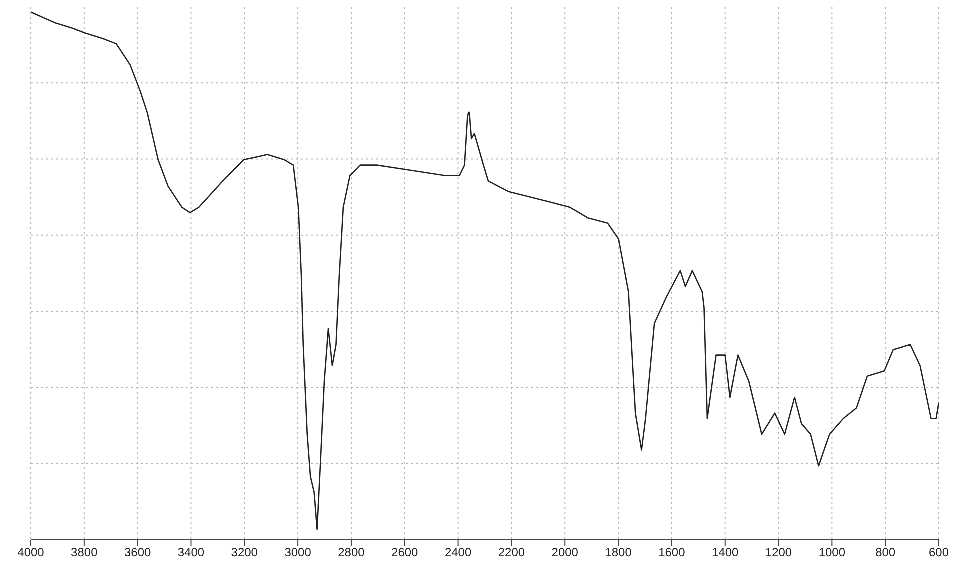 The image size is (953, 575). What do you see at coordinates (31, 553) in the screenshot?
I see `x-tick-label: 4000` at bounding box center [31, 553].